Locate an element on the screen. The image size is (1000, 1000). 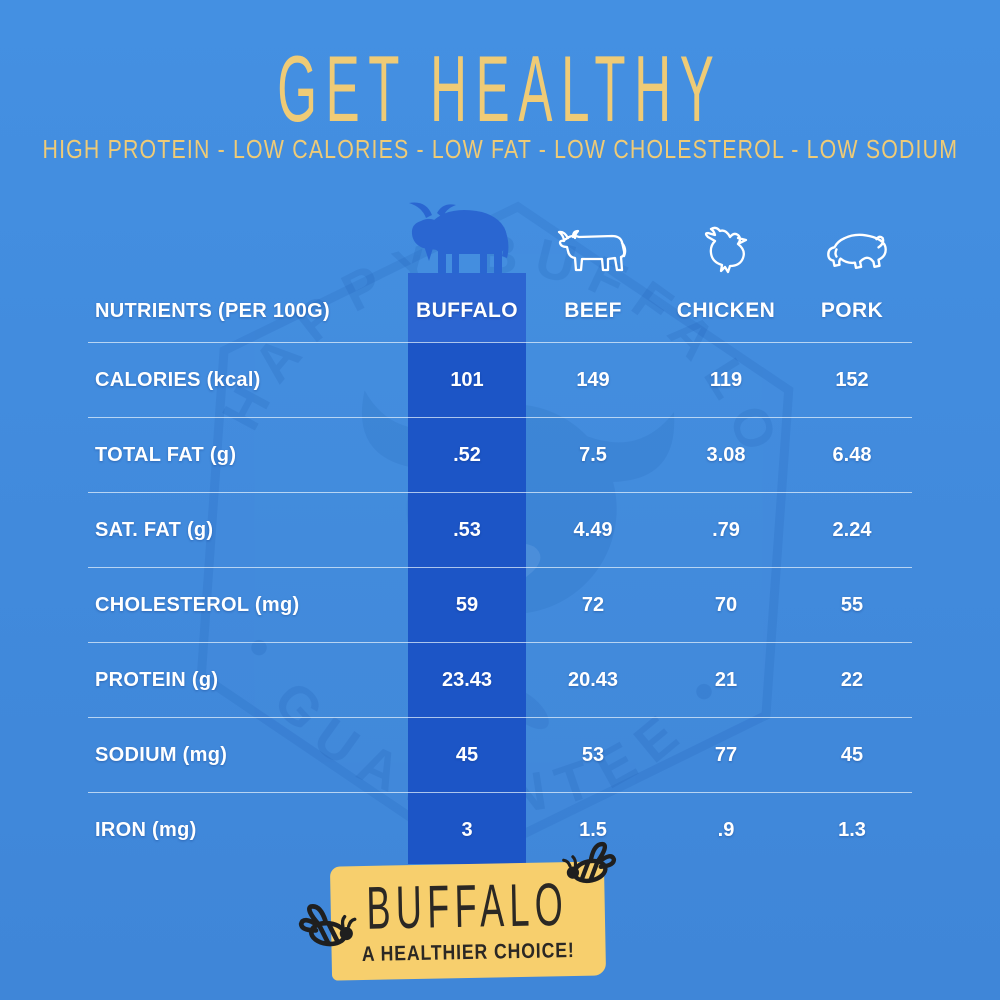
column-header-buffalo: BUFFALO is located at coordinates (467, 310).